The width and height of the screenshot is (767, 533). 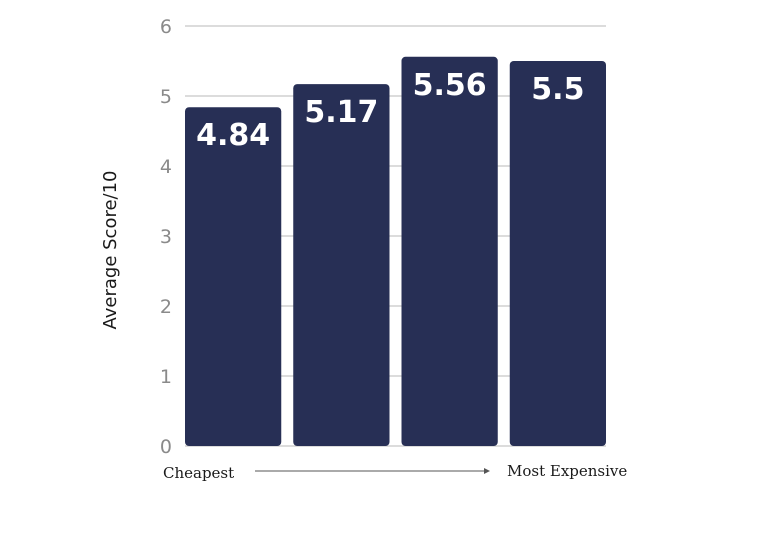 I want to click on y-tick-label: 2, so click(x=166, y=307).